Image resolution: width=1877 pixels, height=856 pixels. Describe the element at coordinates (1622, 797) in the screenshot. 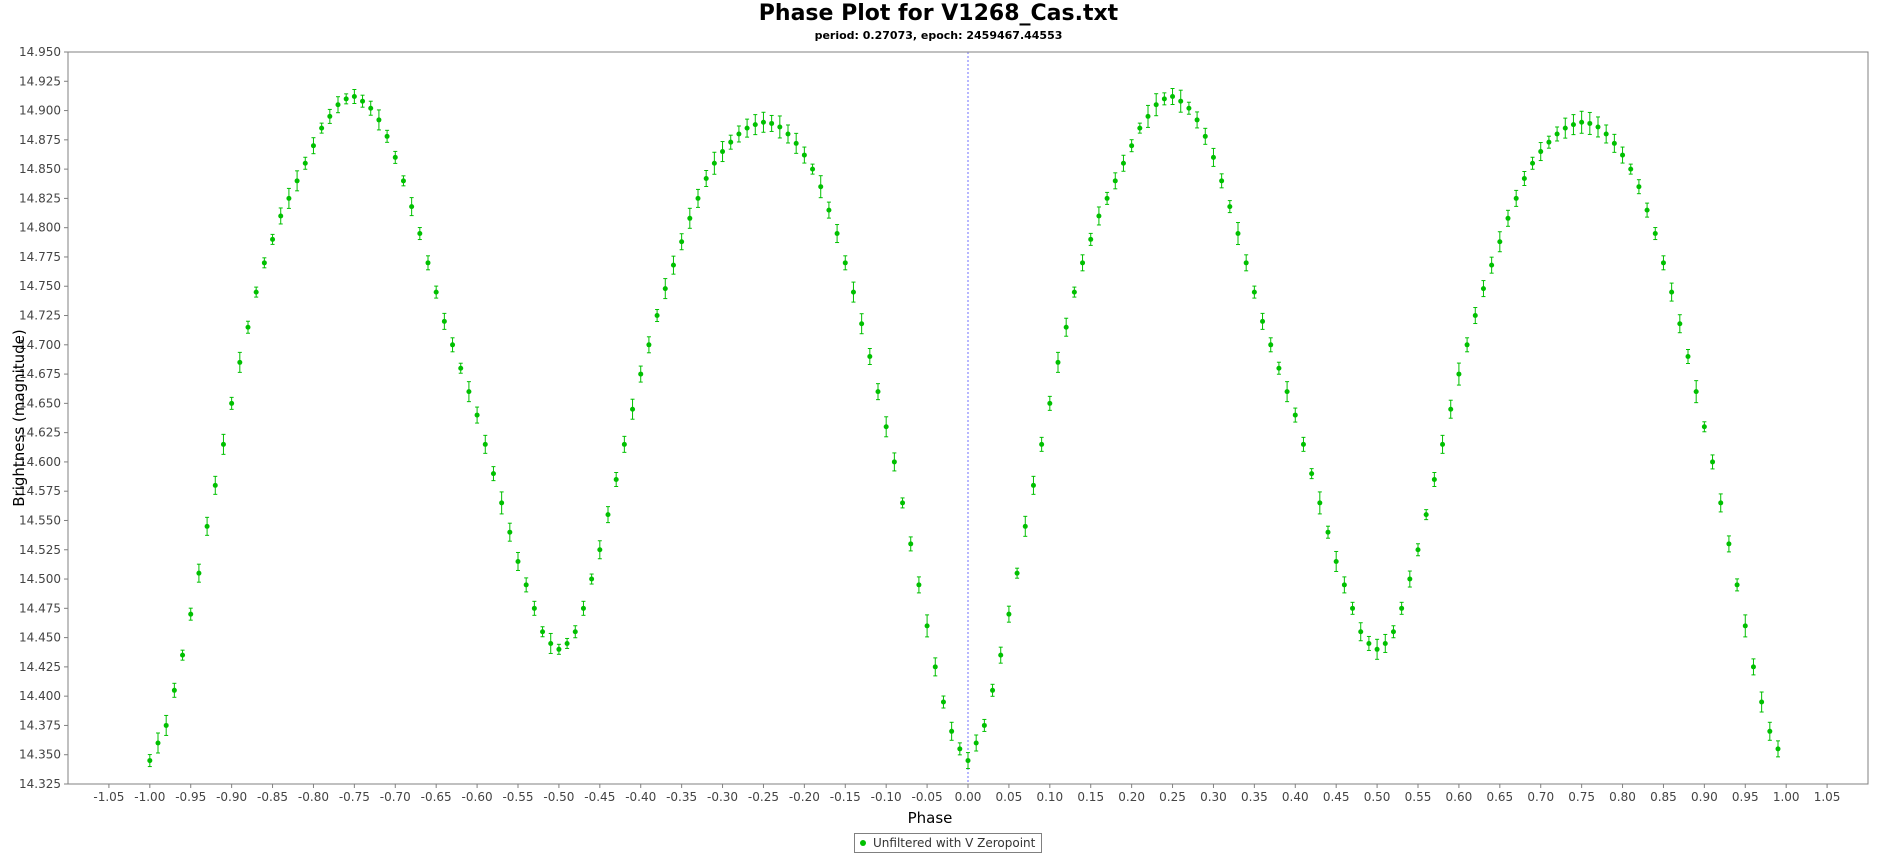

I see `x-tick-label: 0.80` at that location.